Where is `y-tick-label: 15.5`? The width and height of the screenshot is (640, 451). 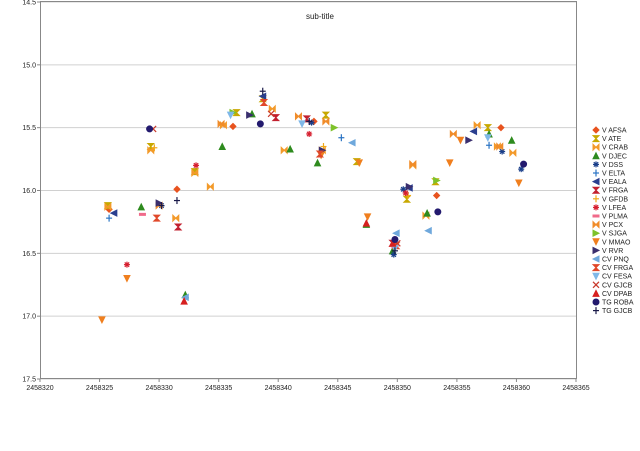 y-tick-label: 15.5 is located at coordinates (29, 128).